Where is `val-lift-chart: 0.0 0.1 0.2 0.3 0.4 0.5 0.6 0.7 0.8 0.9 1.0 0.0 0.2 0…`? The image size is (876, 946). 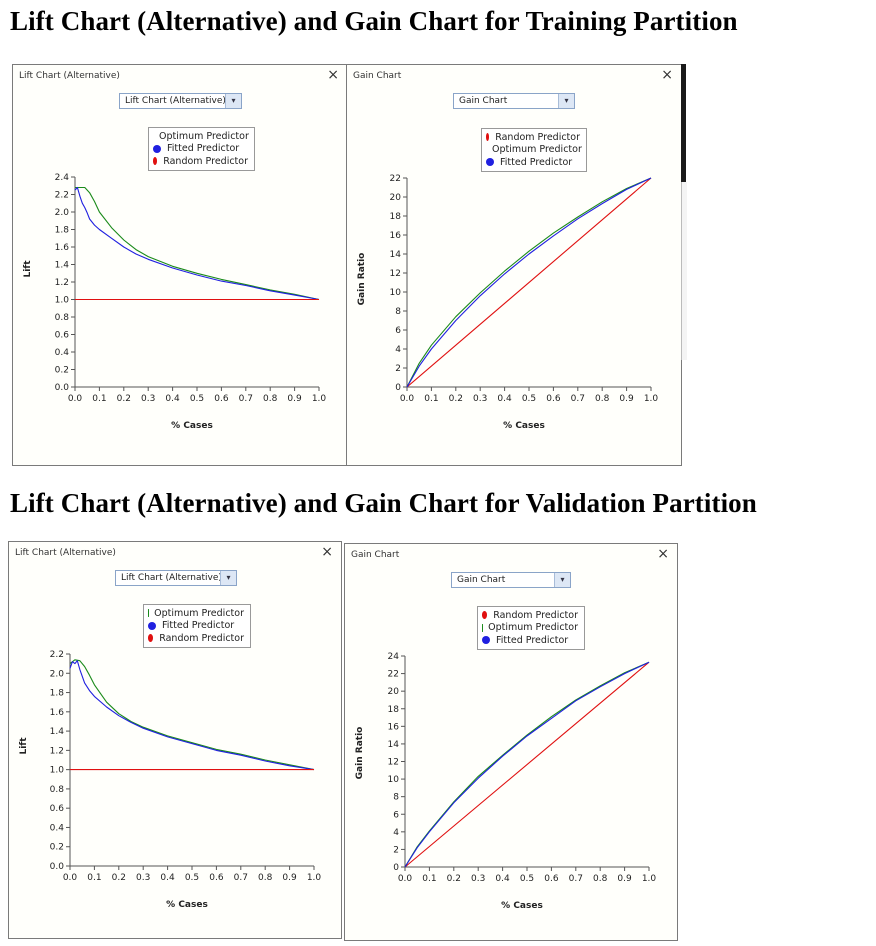 val-lift-chart: 0.0 0.1 0.2 0.3 0.4 0.5 0.6 0.7 0.8 0.9 1.0 0.0 0.2 0… is located at coordinates (170, 780).